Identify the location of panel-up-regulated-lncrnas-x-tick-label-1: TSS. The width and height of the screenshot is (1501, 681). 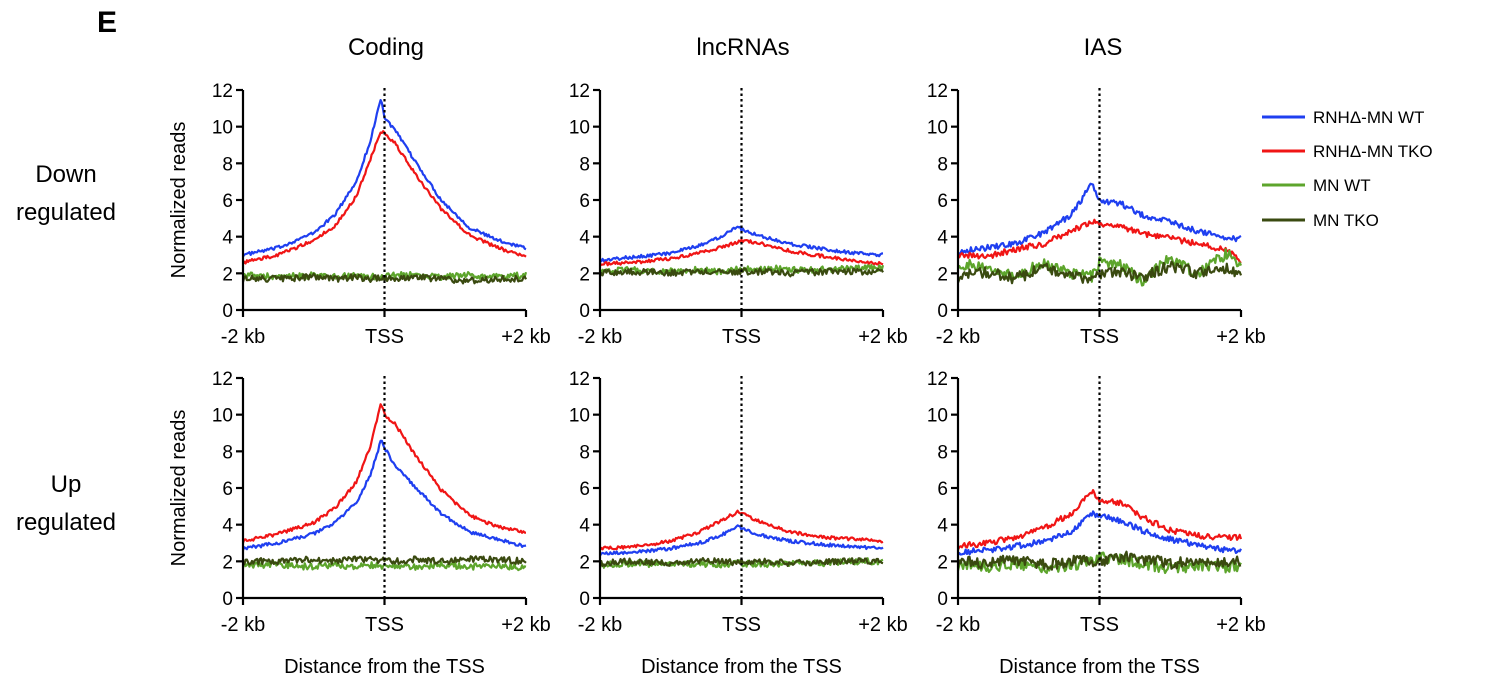
(741, 625).